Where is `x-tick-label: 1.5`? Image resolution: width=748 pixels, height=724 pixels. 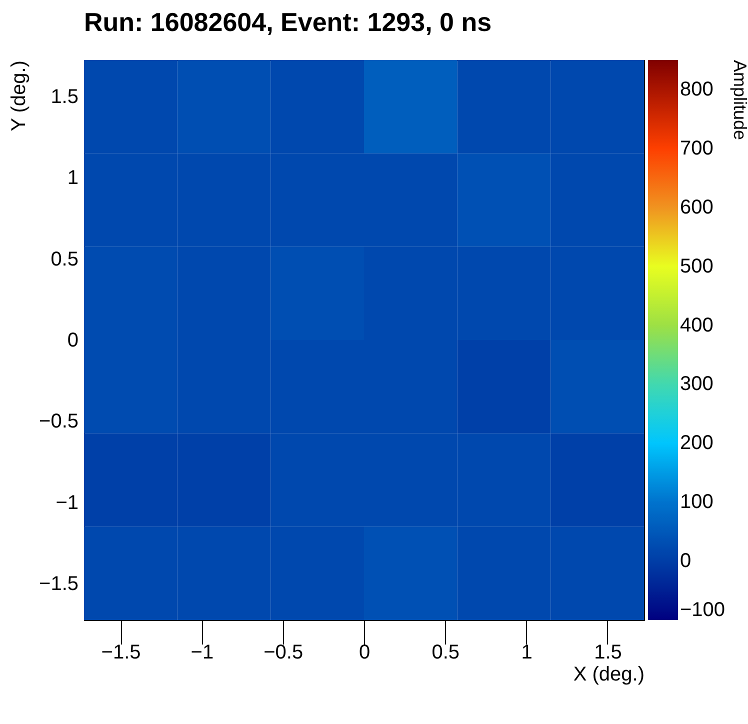 x-tick-label: 1.5 is located at coordinates (608, 653).